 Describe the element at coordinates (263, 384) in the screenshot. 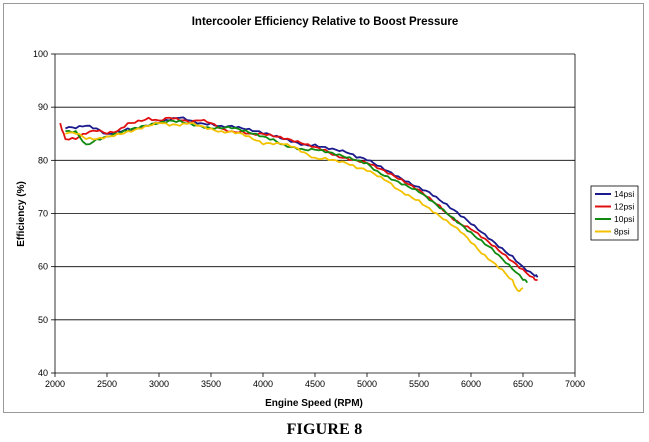

I see `x-tick-label: 4000` at that location.